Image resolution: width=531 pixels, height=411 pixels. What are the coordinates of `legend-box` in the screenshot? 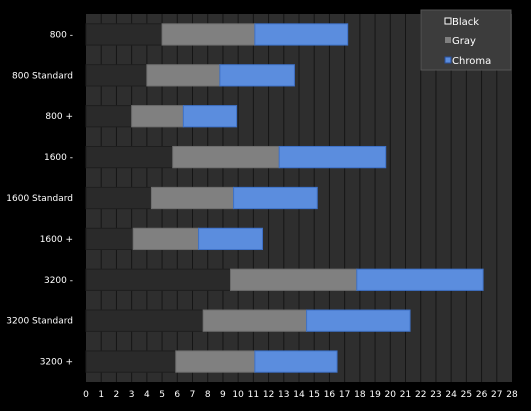 It's located at (466, 40).